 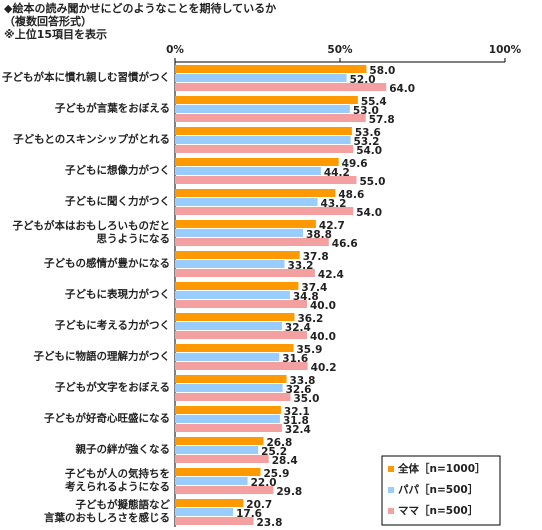 What do you see at coordinates (438, 489) in the screenshot?
I see `legend-label: パパ［n=500］` at bounding box center [438, 489].